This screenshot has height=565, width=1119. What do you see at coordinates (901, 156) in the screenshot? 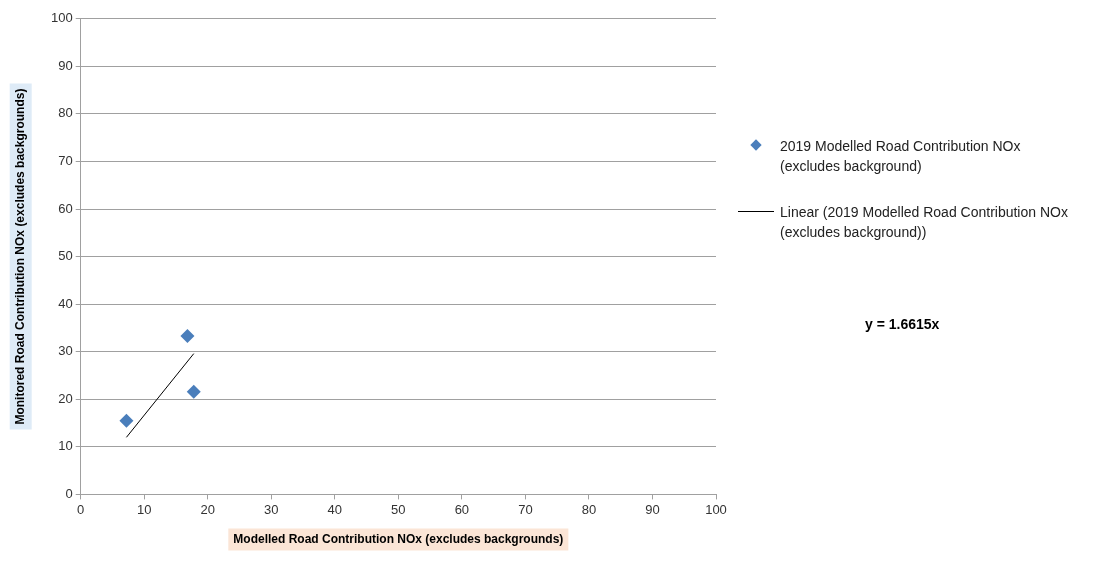
I see `legend-label: 2019 Modelled Road Contribution NOx (excludes background)` at bounding box center [901, 156].